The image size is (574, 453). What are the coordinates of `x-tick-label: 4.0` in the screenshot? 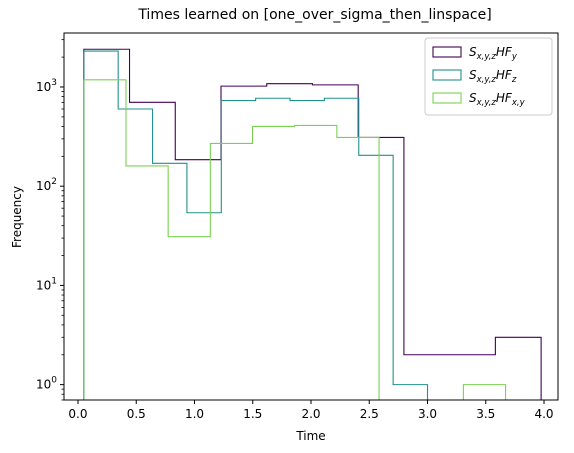 It's located at (543, 414).